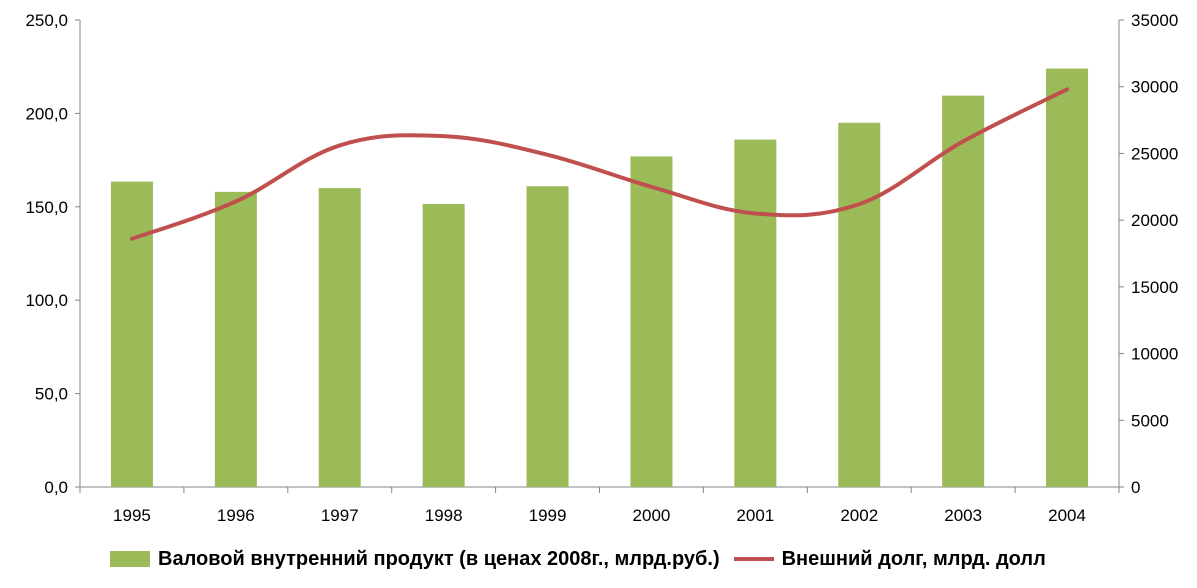 Image resolution: width=1197 pixels, height=588 pixels. What do you see at coordinates (1150, 420) in the screenshot?
I see `right-tick-label: 5000` at bounding box center [1150, 420].